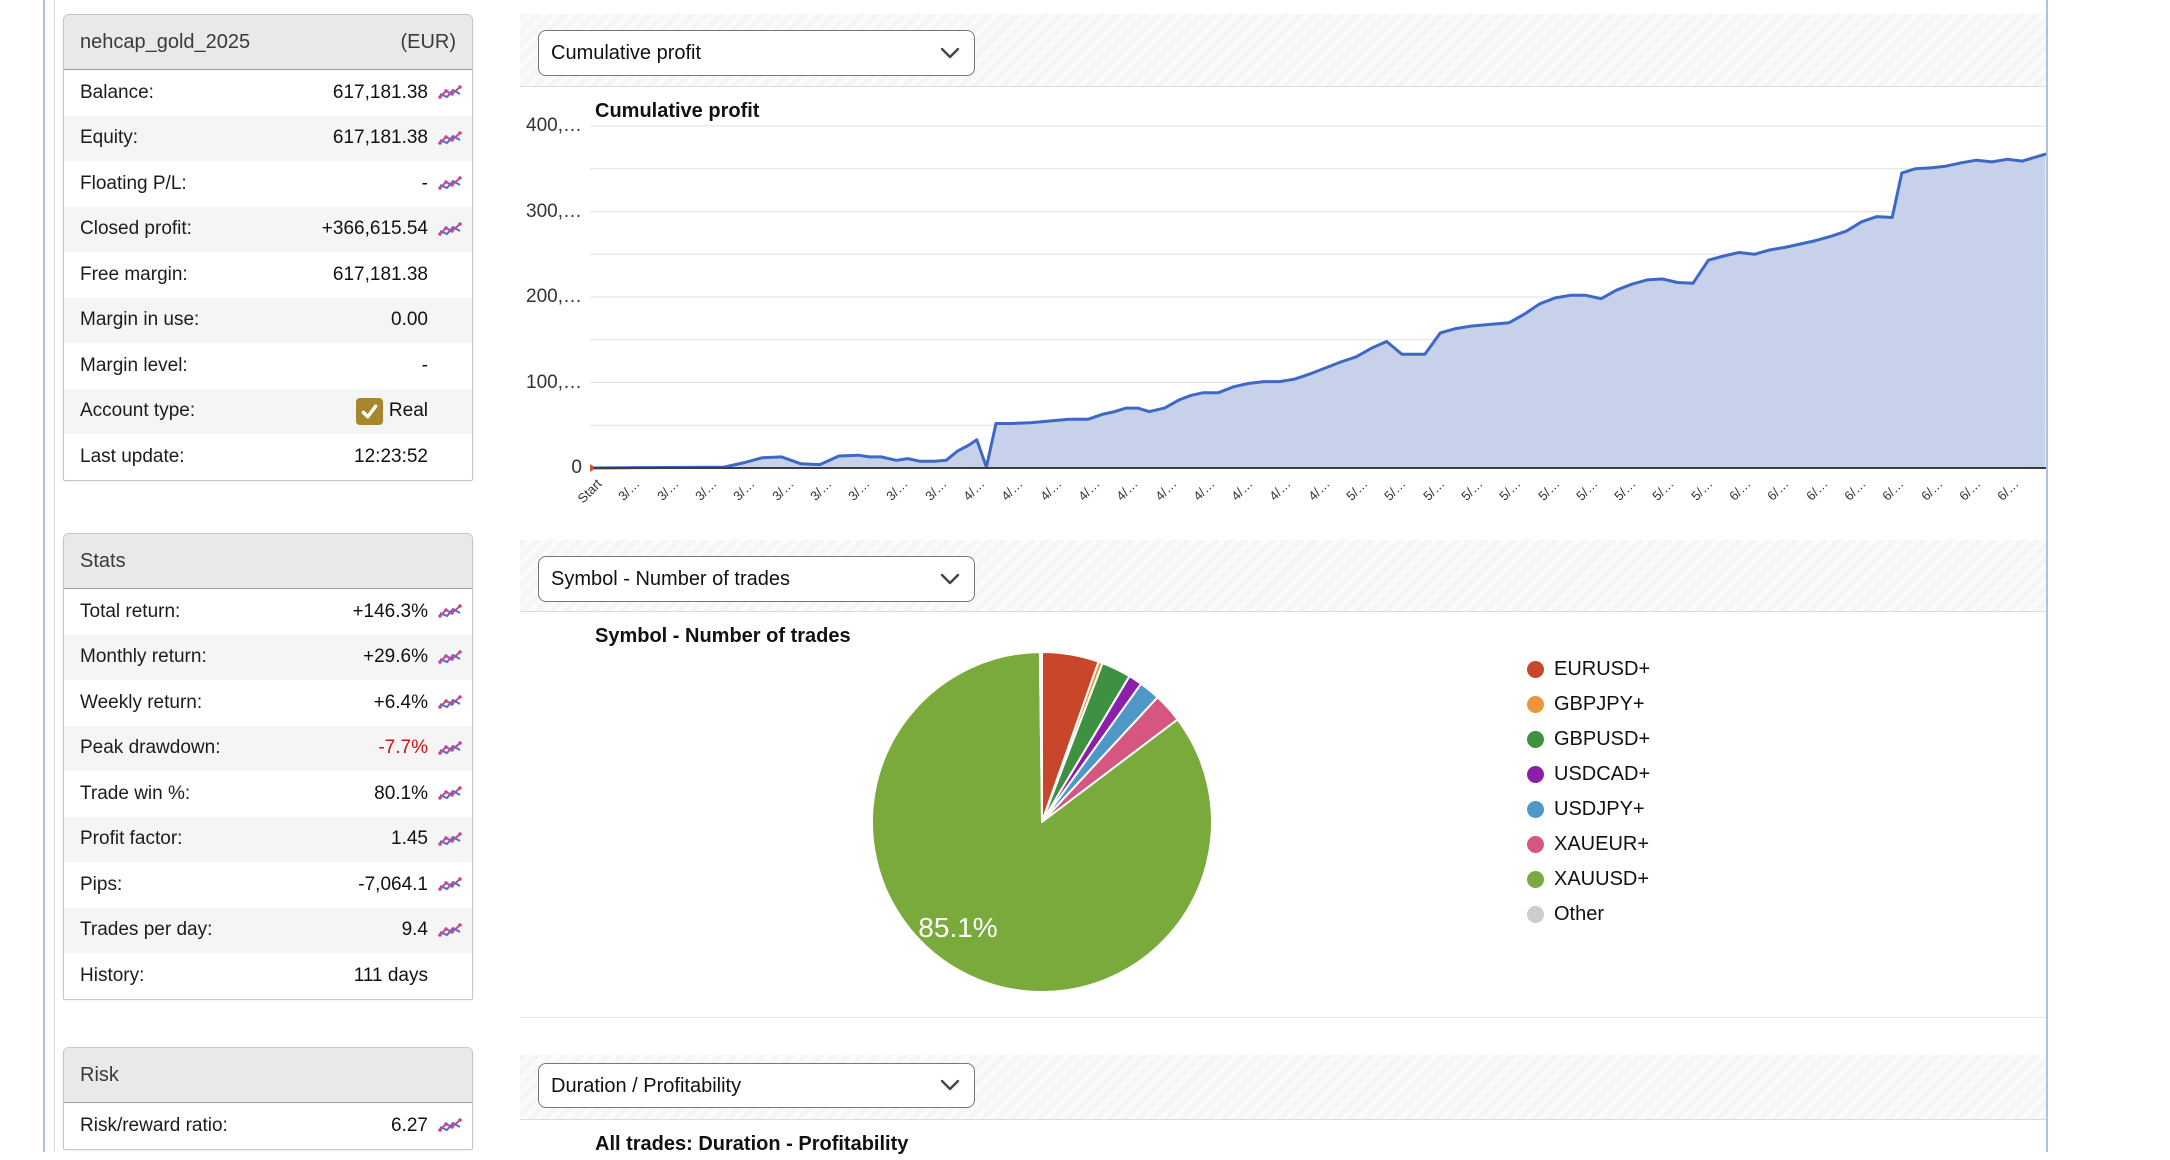 The width and height of the screenshot is (2170, 1160). What do you see at coordinates (268, 794) in the screenshot?
I see `stat-row: Trade win %: 80.1%` at bounding box center [268, 794].